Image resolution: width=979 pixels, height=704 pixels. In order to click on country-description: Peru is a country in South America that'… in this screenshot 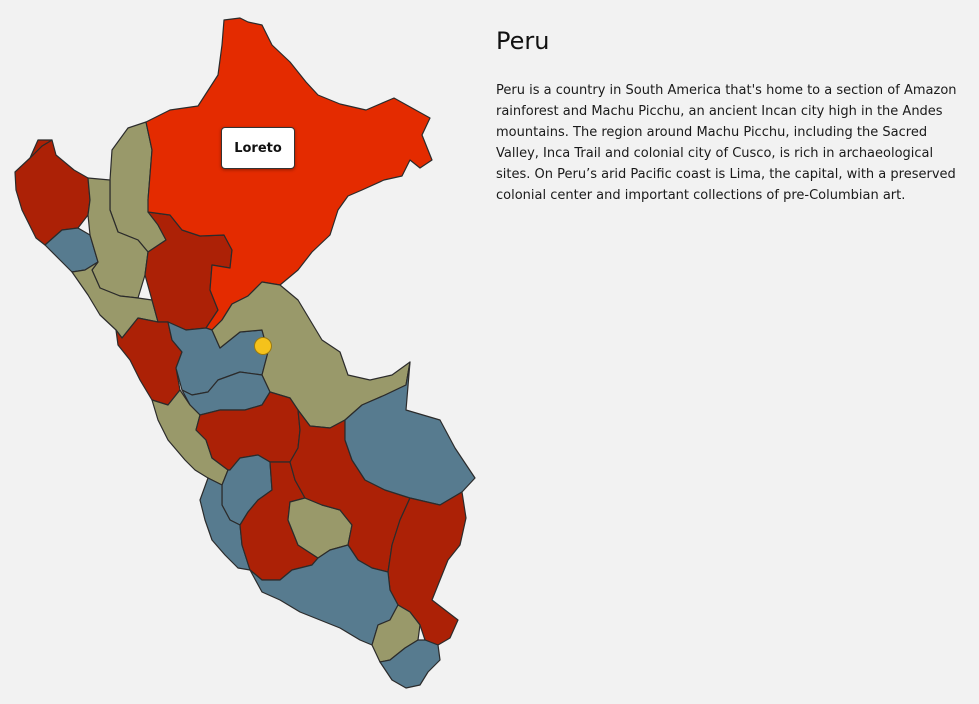, I will do `click(726, 143)`.